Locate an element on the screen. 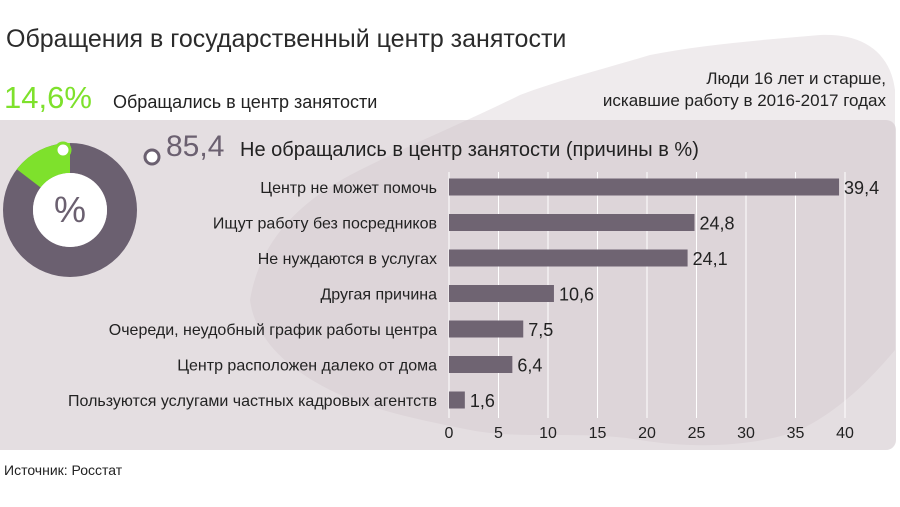  used-percent-label: Обращались в центр занятости is located at coordinates (245, 102).